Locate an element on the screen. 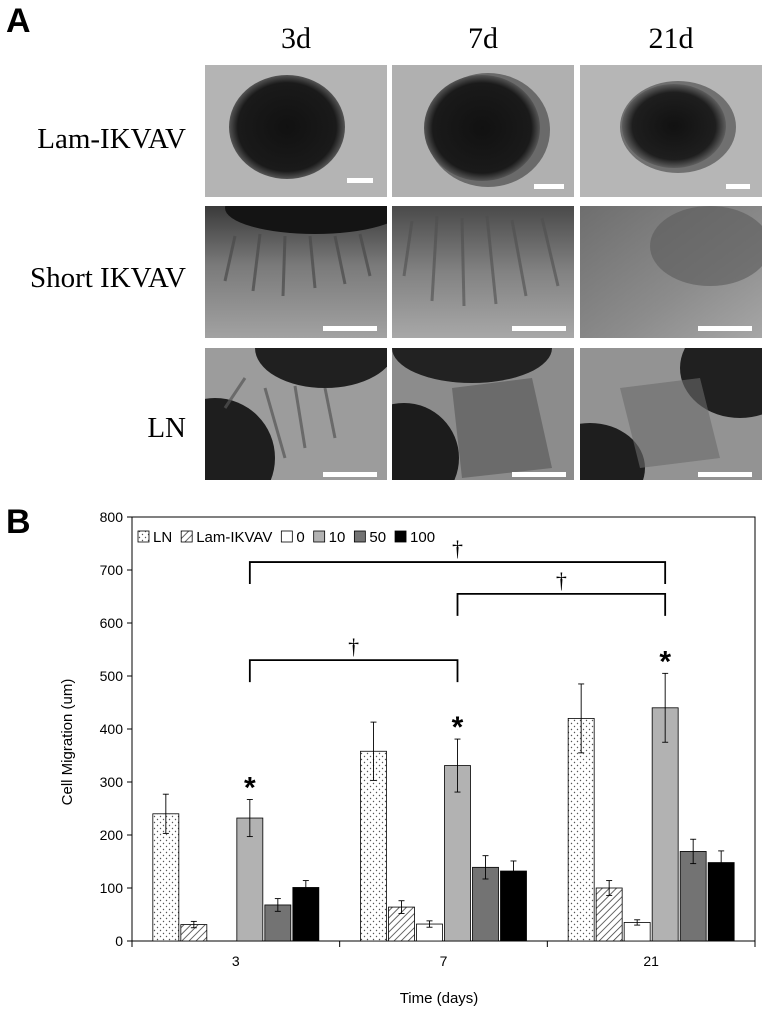  panel-b-letter: B is located at coordinates (18, 522).